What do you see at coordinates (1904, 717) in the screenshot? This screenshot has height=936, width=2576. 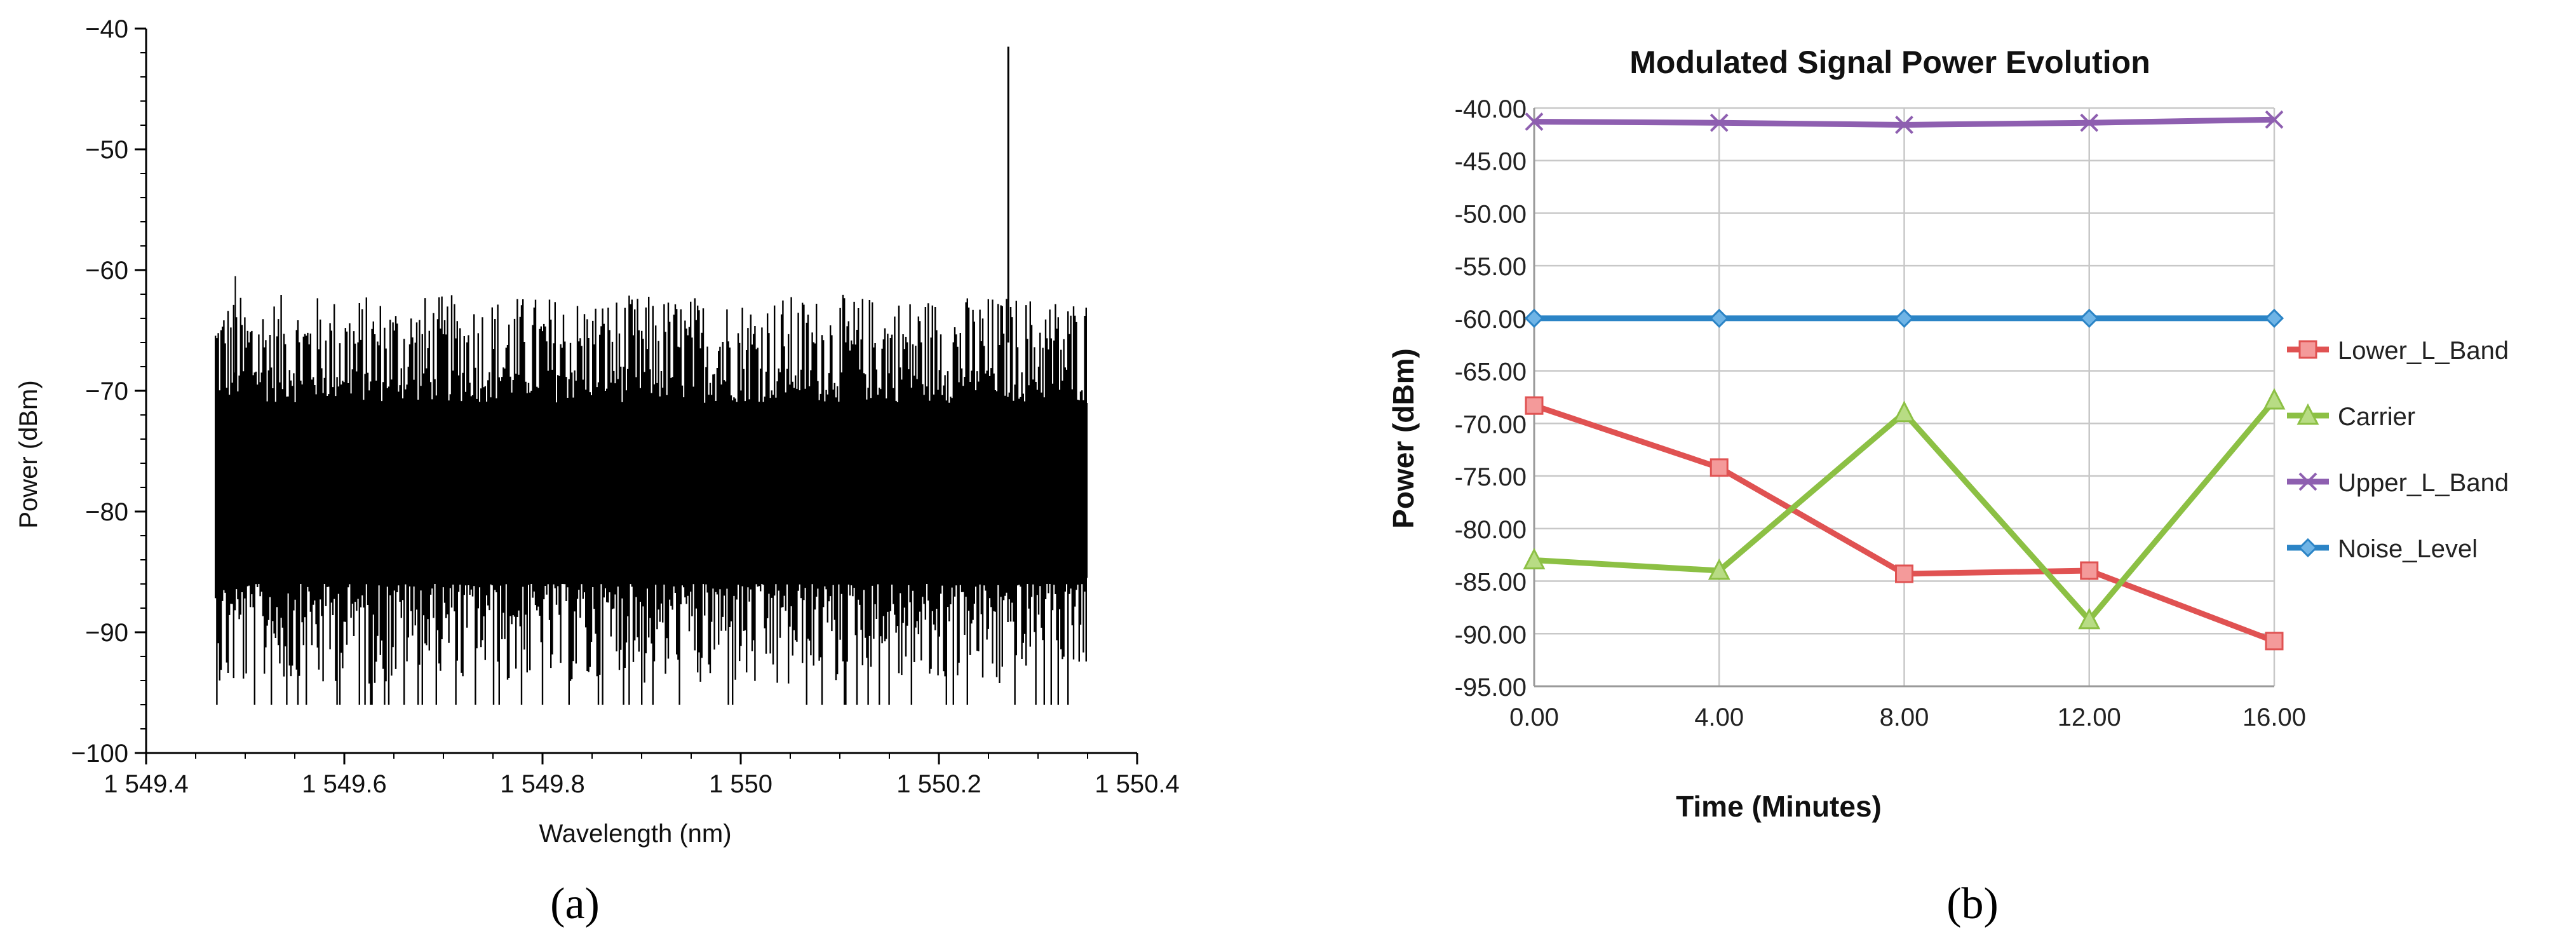 I see `x-tick-label: 8.00` at bounding box center [1904, 717].